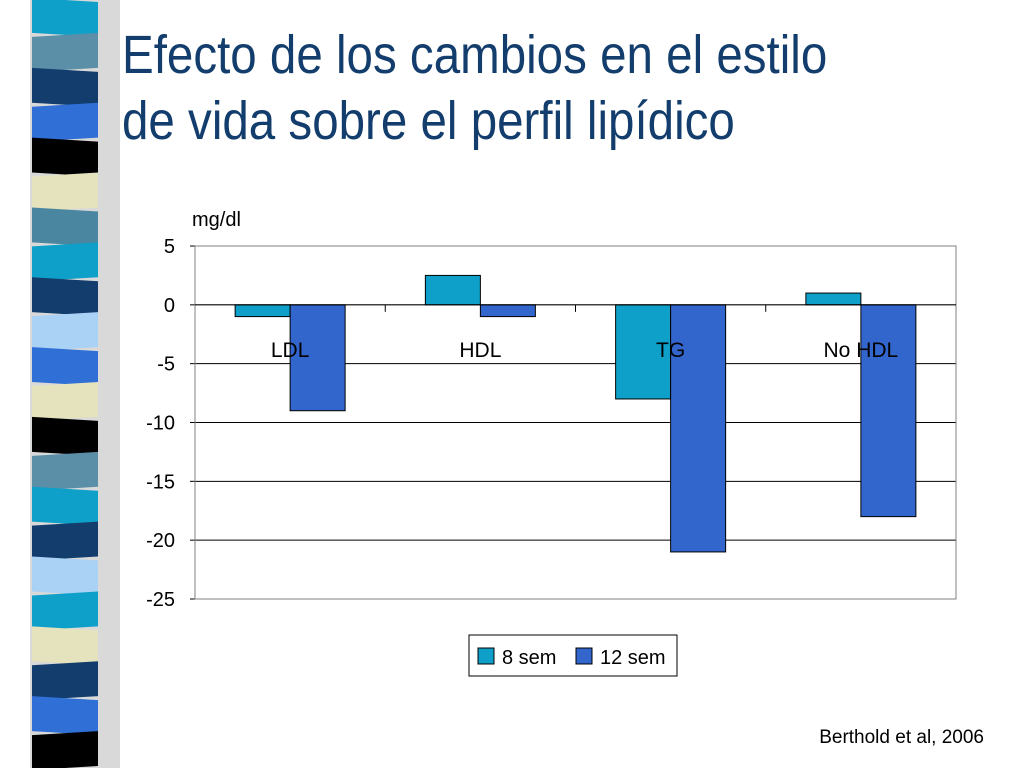 Image resolution: width=1024 pixels, height=773 pixels. I want to click on y-tick-label: -10, so click(160, 424).